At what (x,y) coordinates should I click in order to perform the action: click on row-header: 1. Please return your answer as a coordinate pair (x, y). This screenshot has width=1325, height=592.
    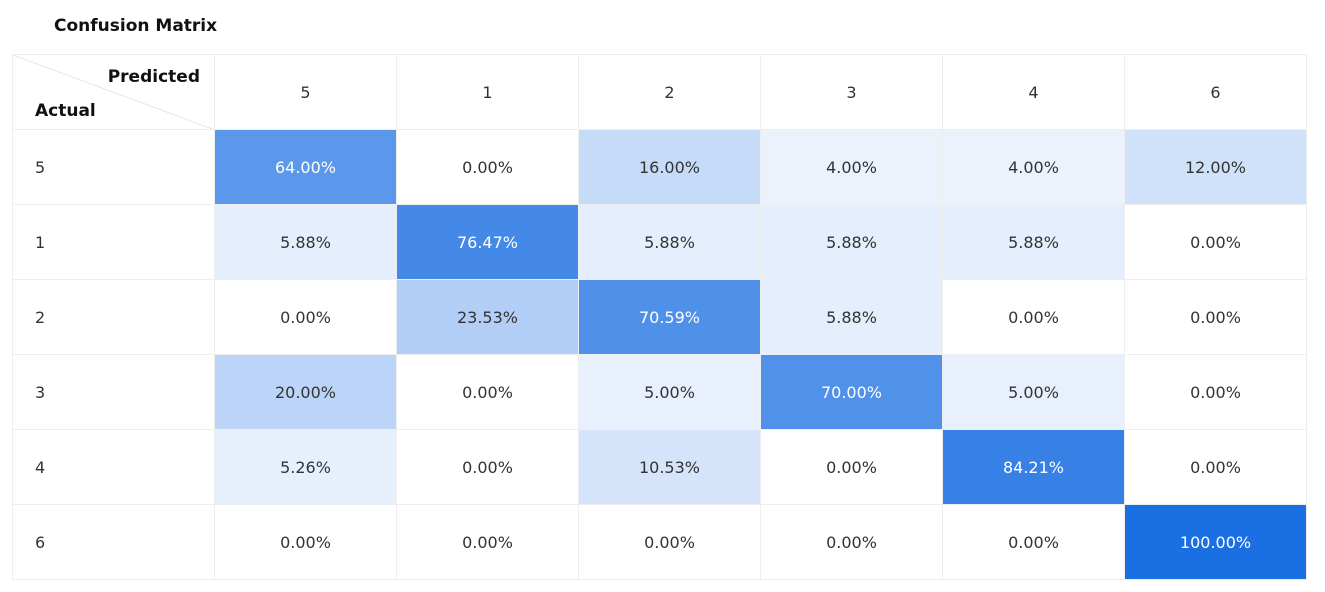
    Looking at the image, I should click on (113, 242).